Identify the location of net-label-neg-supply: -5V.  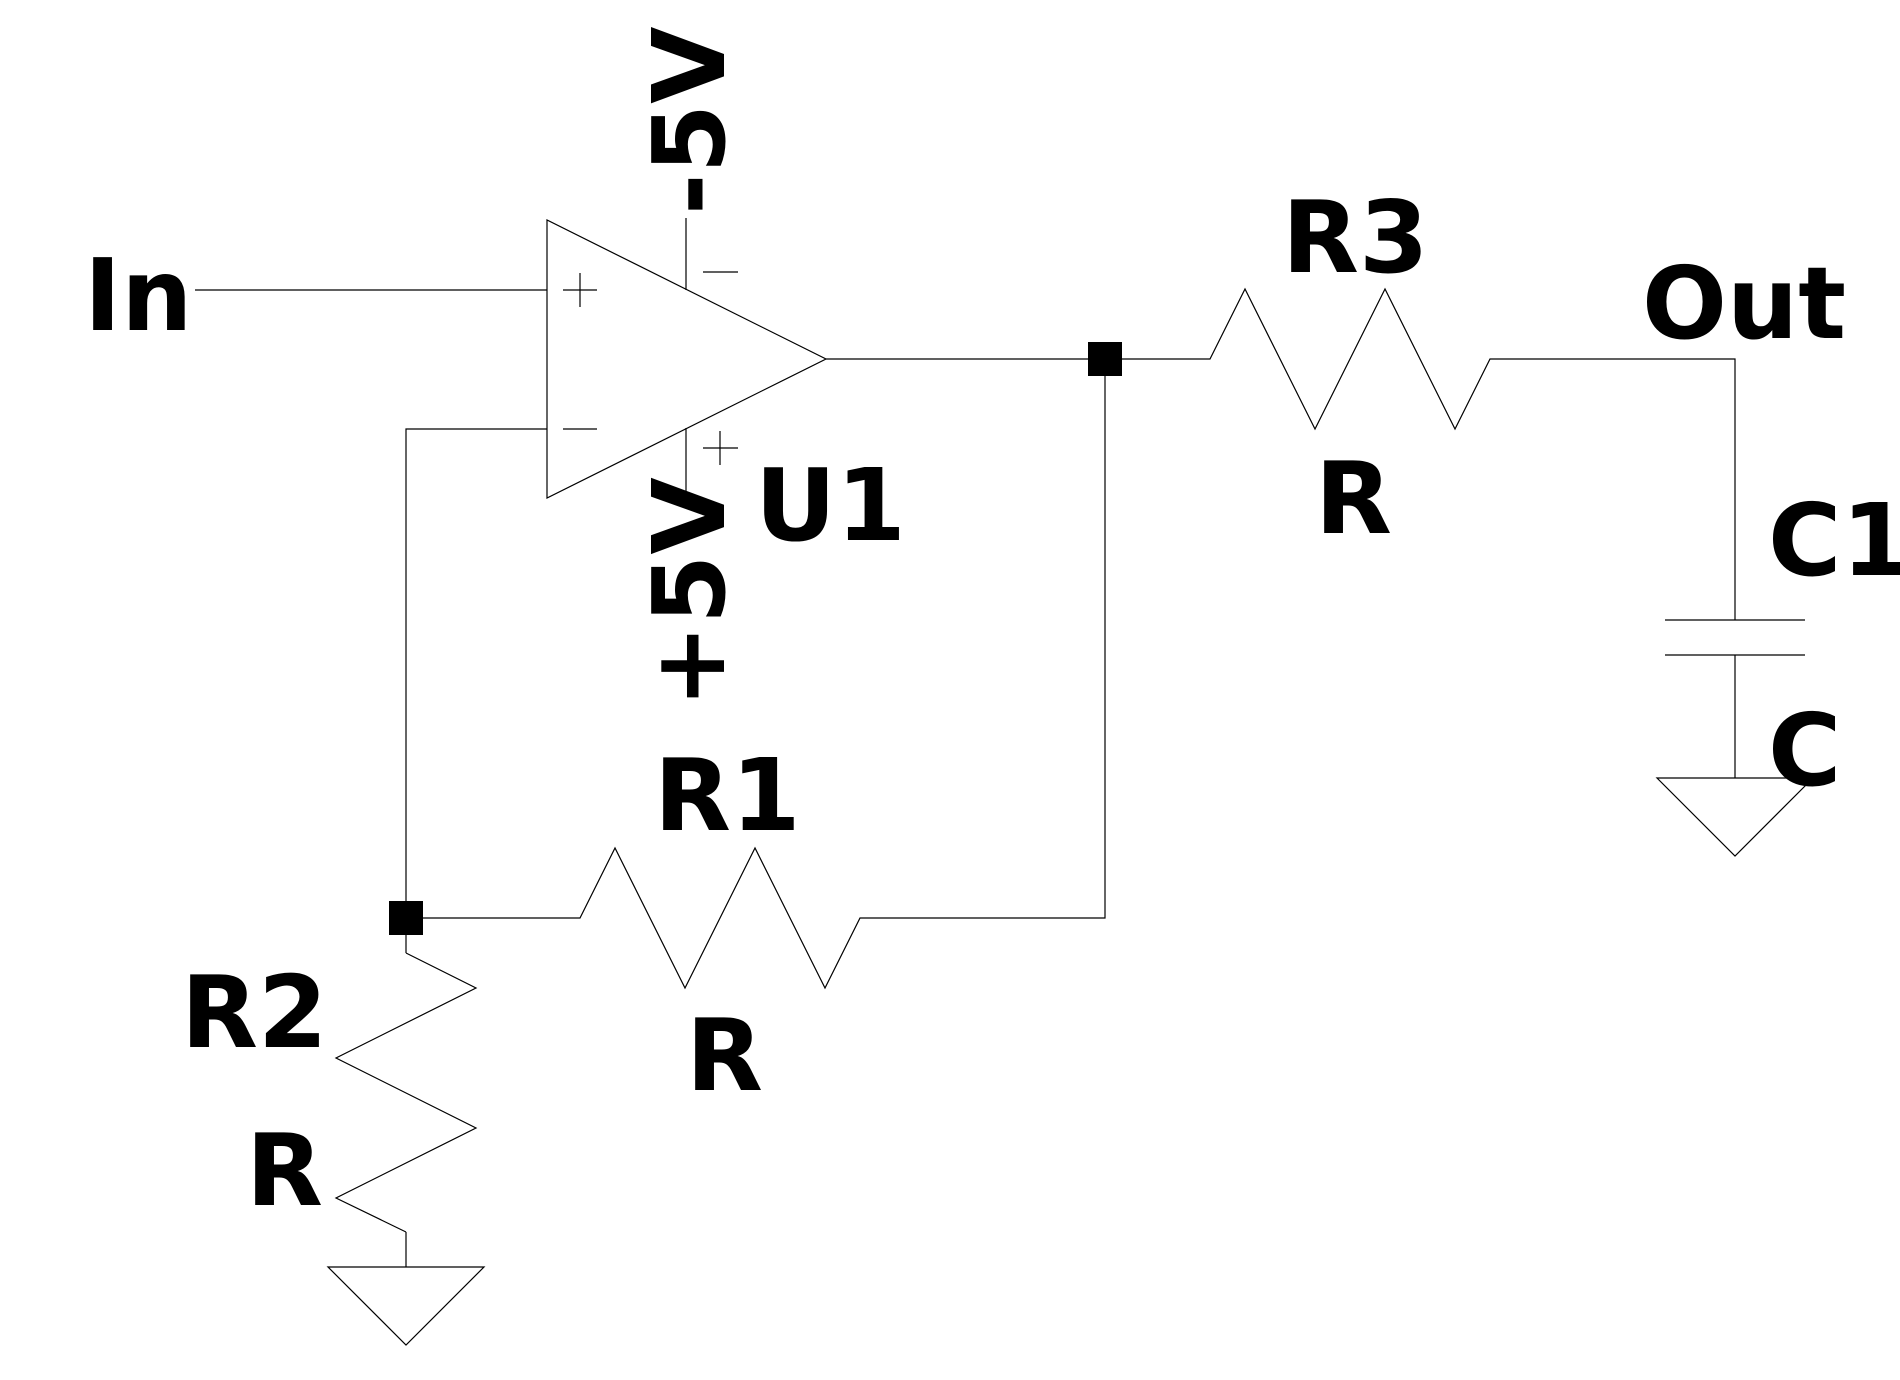
(689, 121).